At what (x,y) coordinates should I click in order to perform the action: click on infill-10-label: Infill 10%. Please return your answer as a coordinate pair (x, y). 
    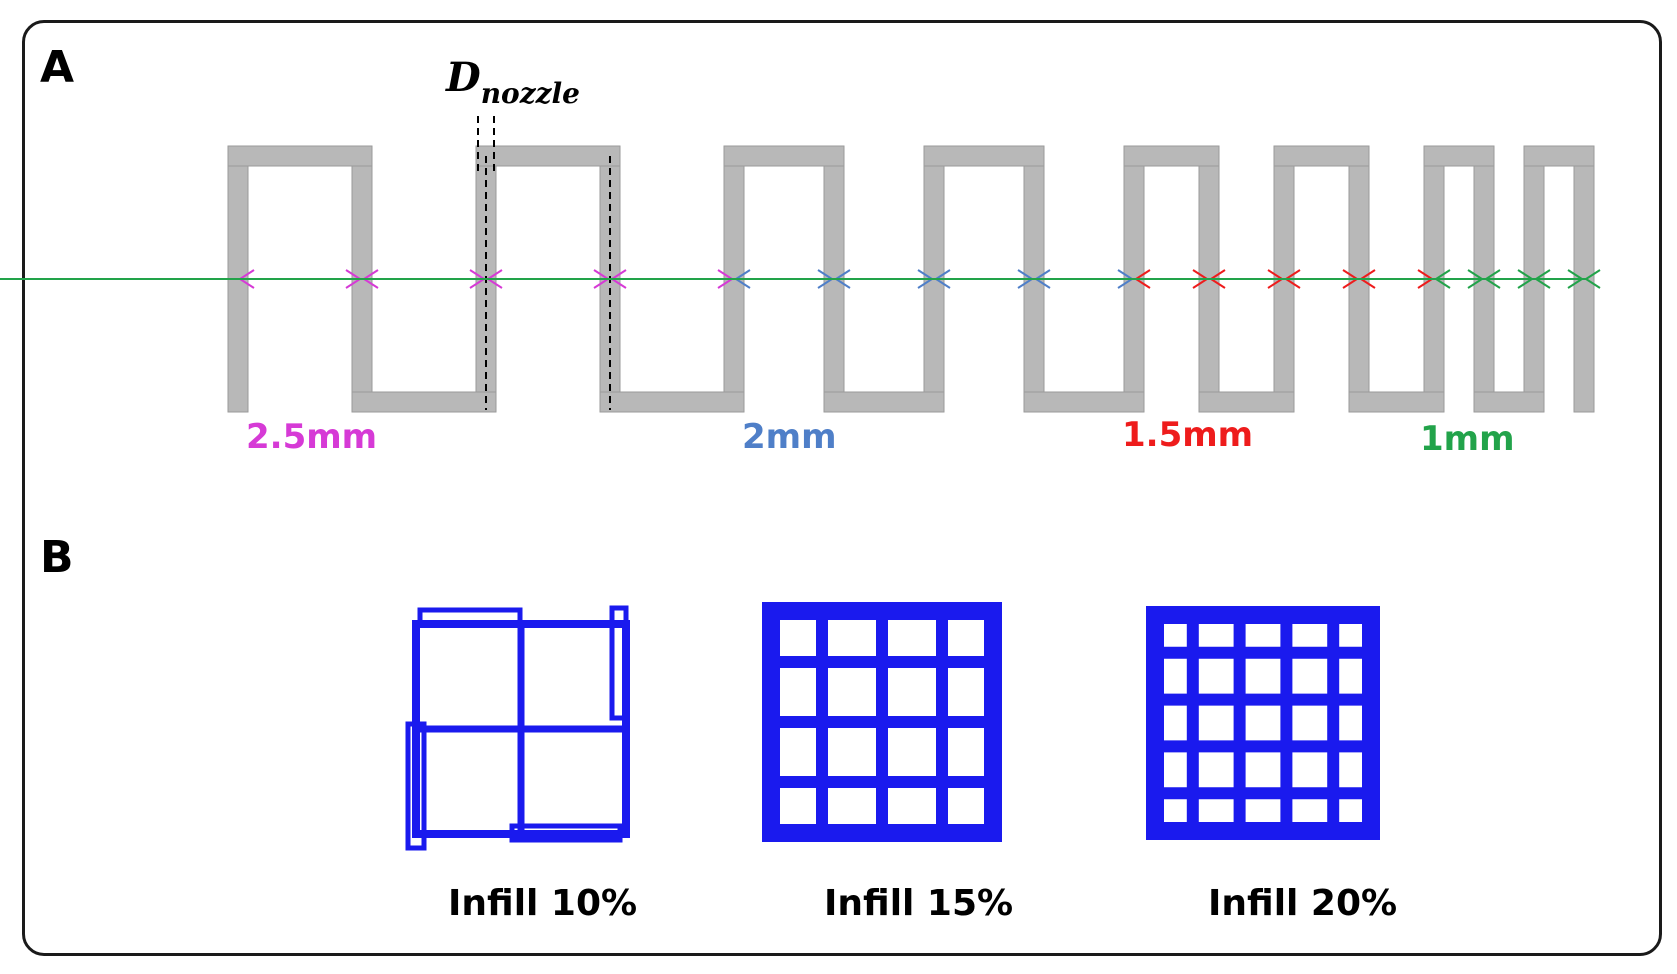
    Looking at the image, I should click on (543, 903).